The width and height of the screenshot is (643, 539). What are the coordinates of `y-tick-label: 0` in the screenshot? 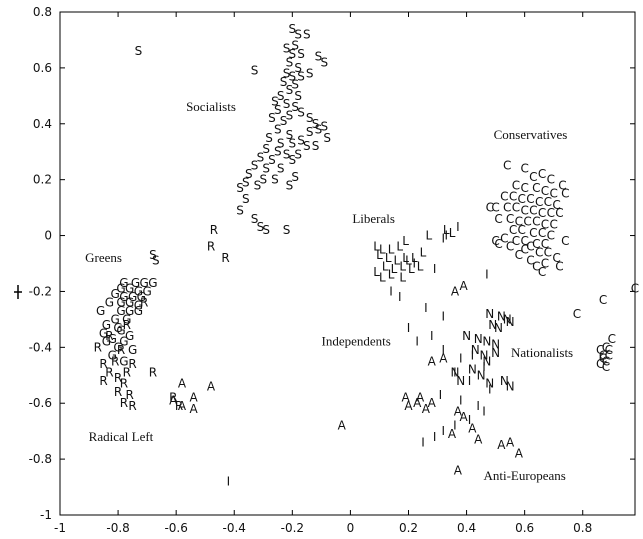 It's located at (48, 236).